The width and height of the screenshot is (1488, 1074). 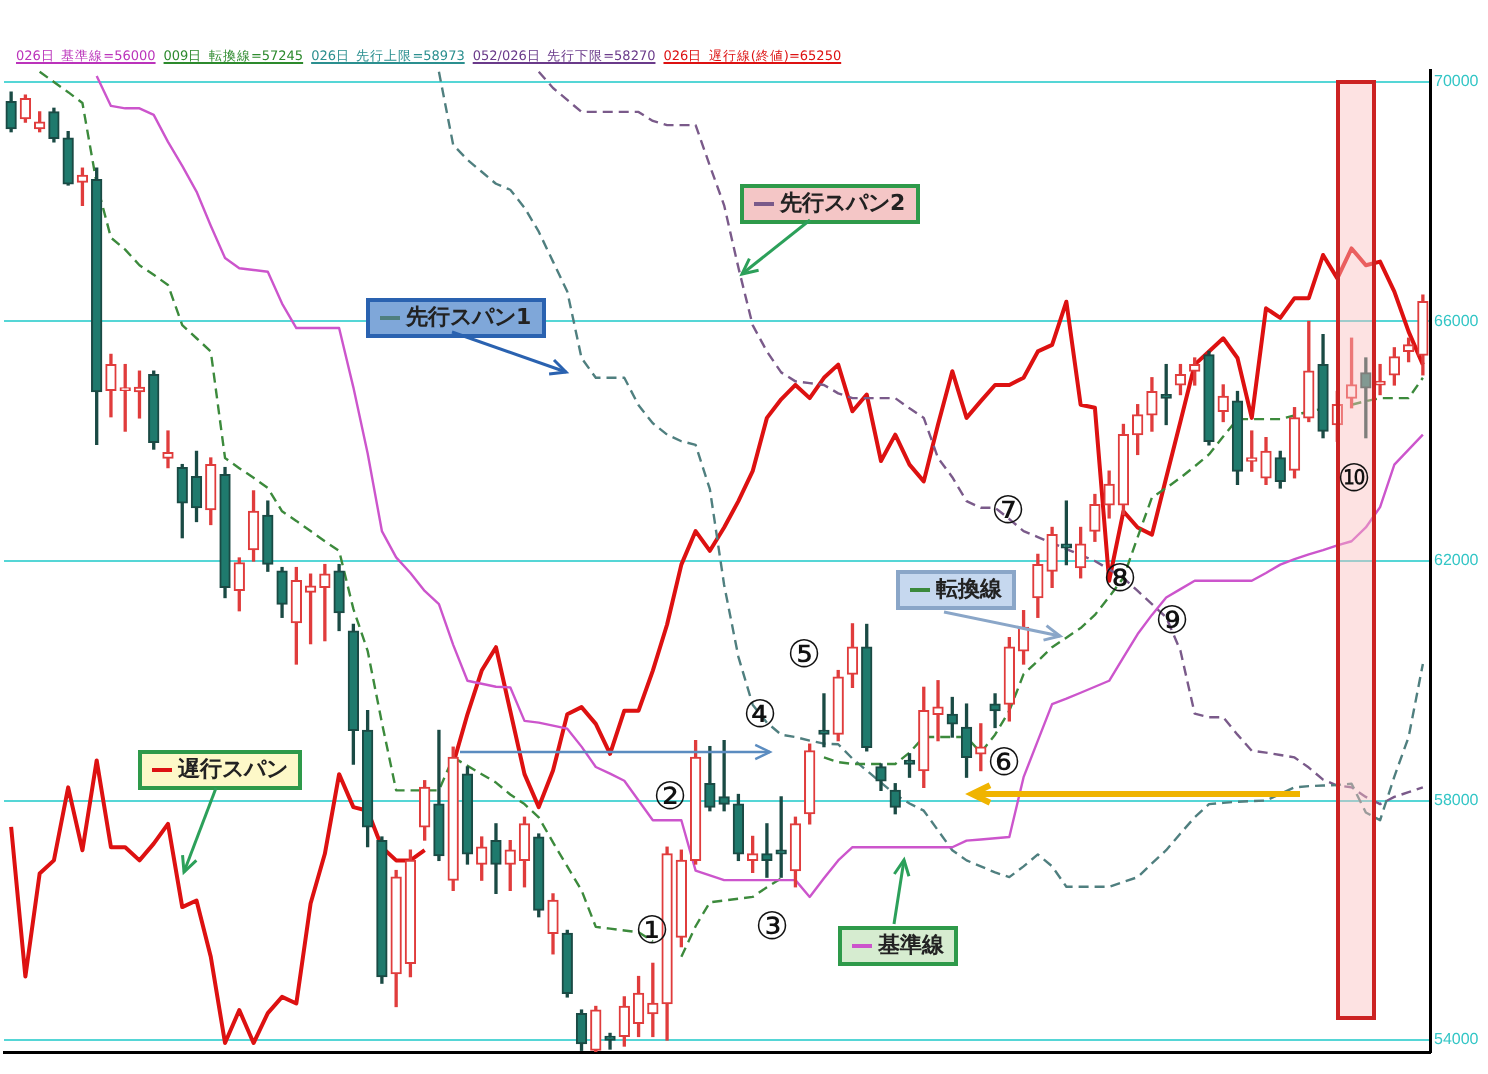 I want to click on legend-label: 遅行スパン, so click(x=220, y=770).